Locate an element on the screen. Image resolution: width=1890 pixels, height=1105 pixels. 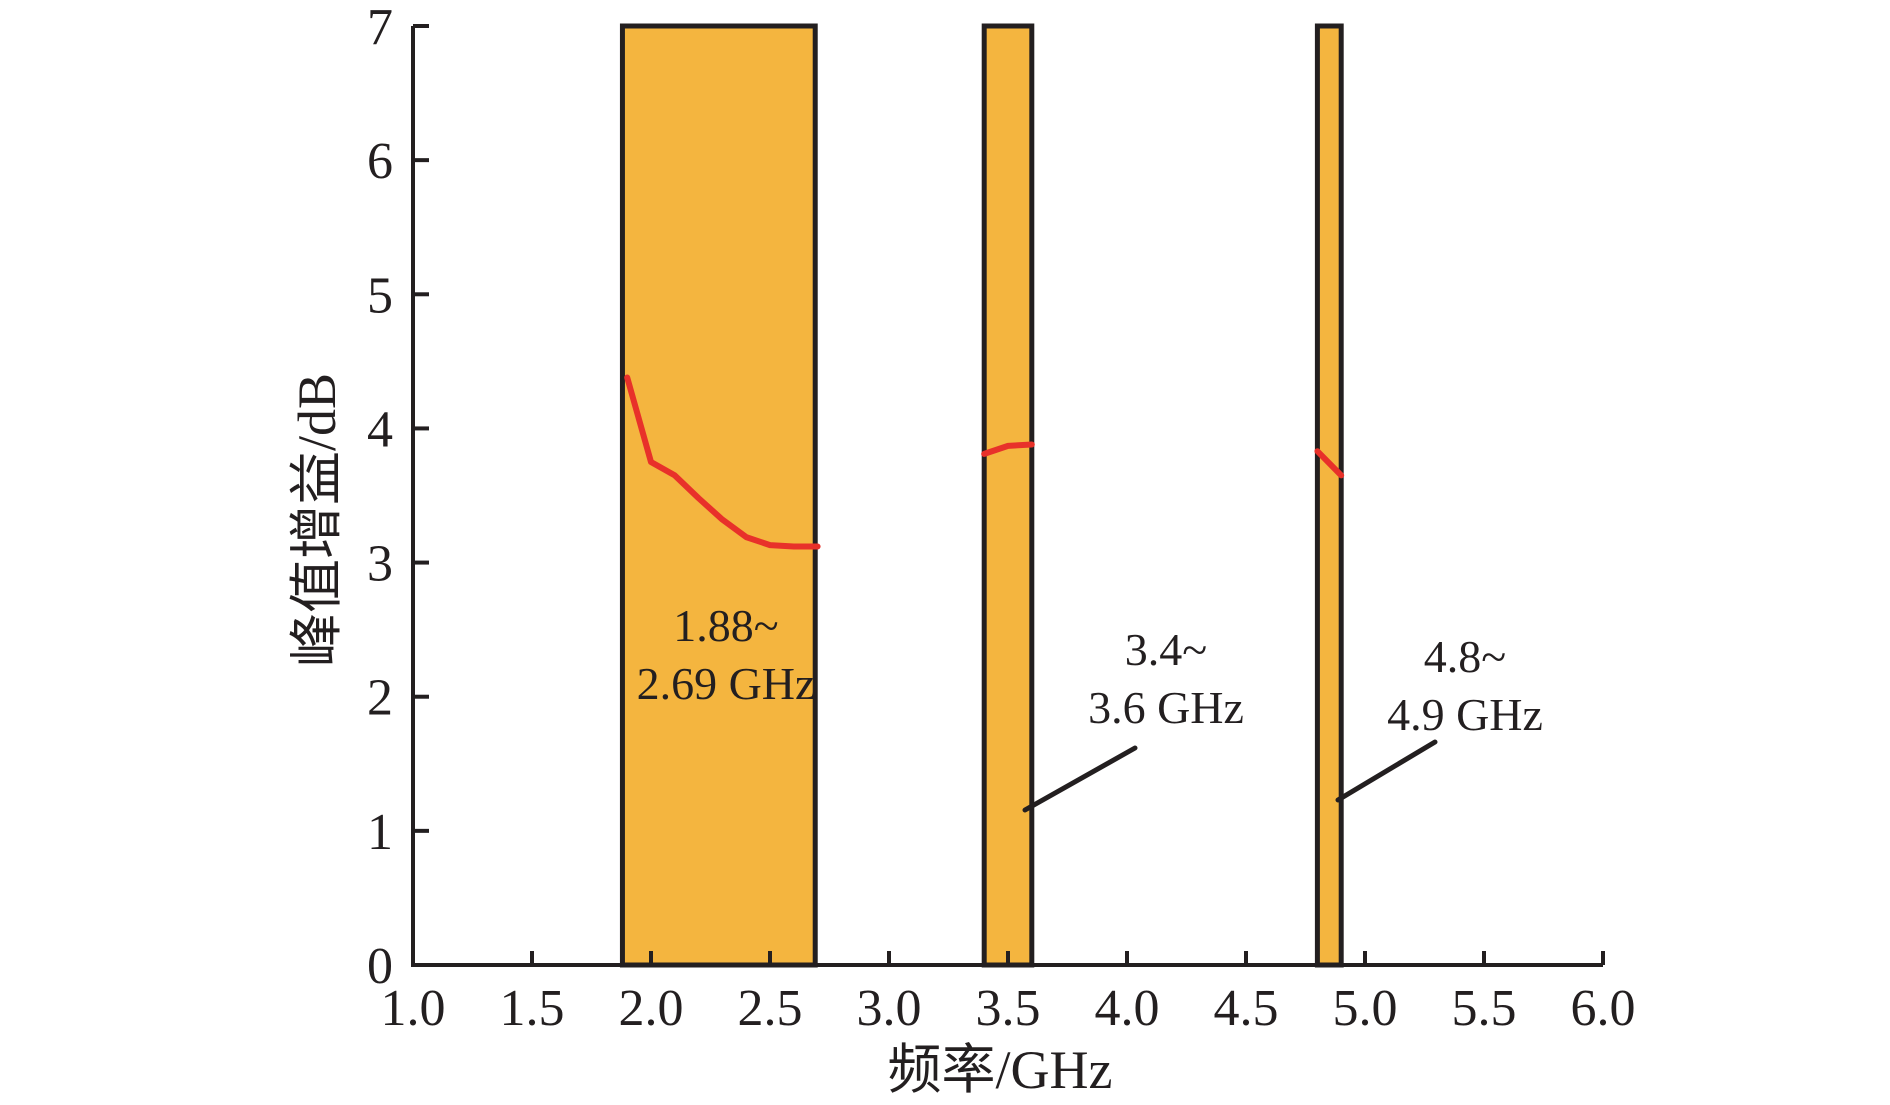
band-label-line1: 3.4~ is located at coordinates (1166, 649).